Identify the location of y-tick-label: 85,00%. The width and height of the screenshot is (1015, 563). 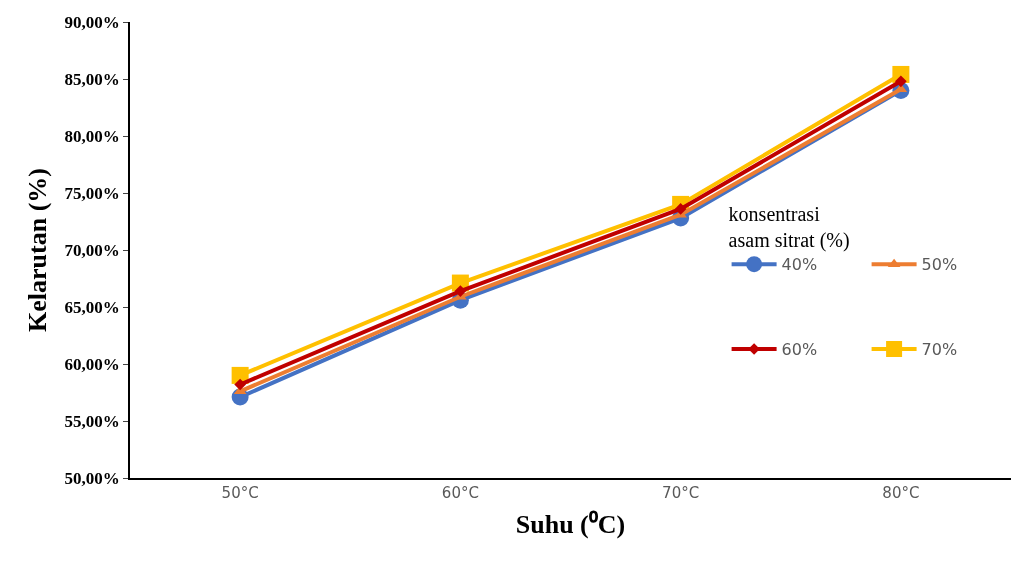
(92, 79).